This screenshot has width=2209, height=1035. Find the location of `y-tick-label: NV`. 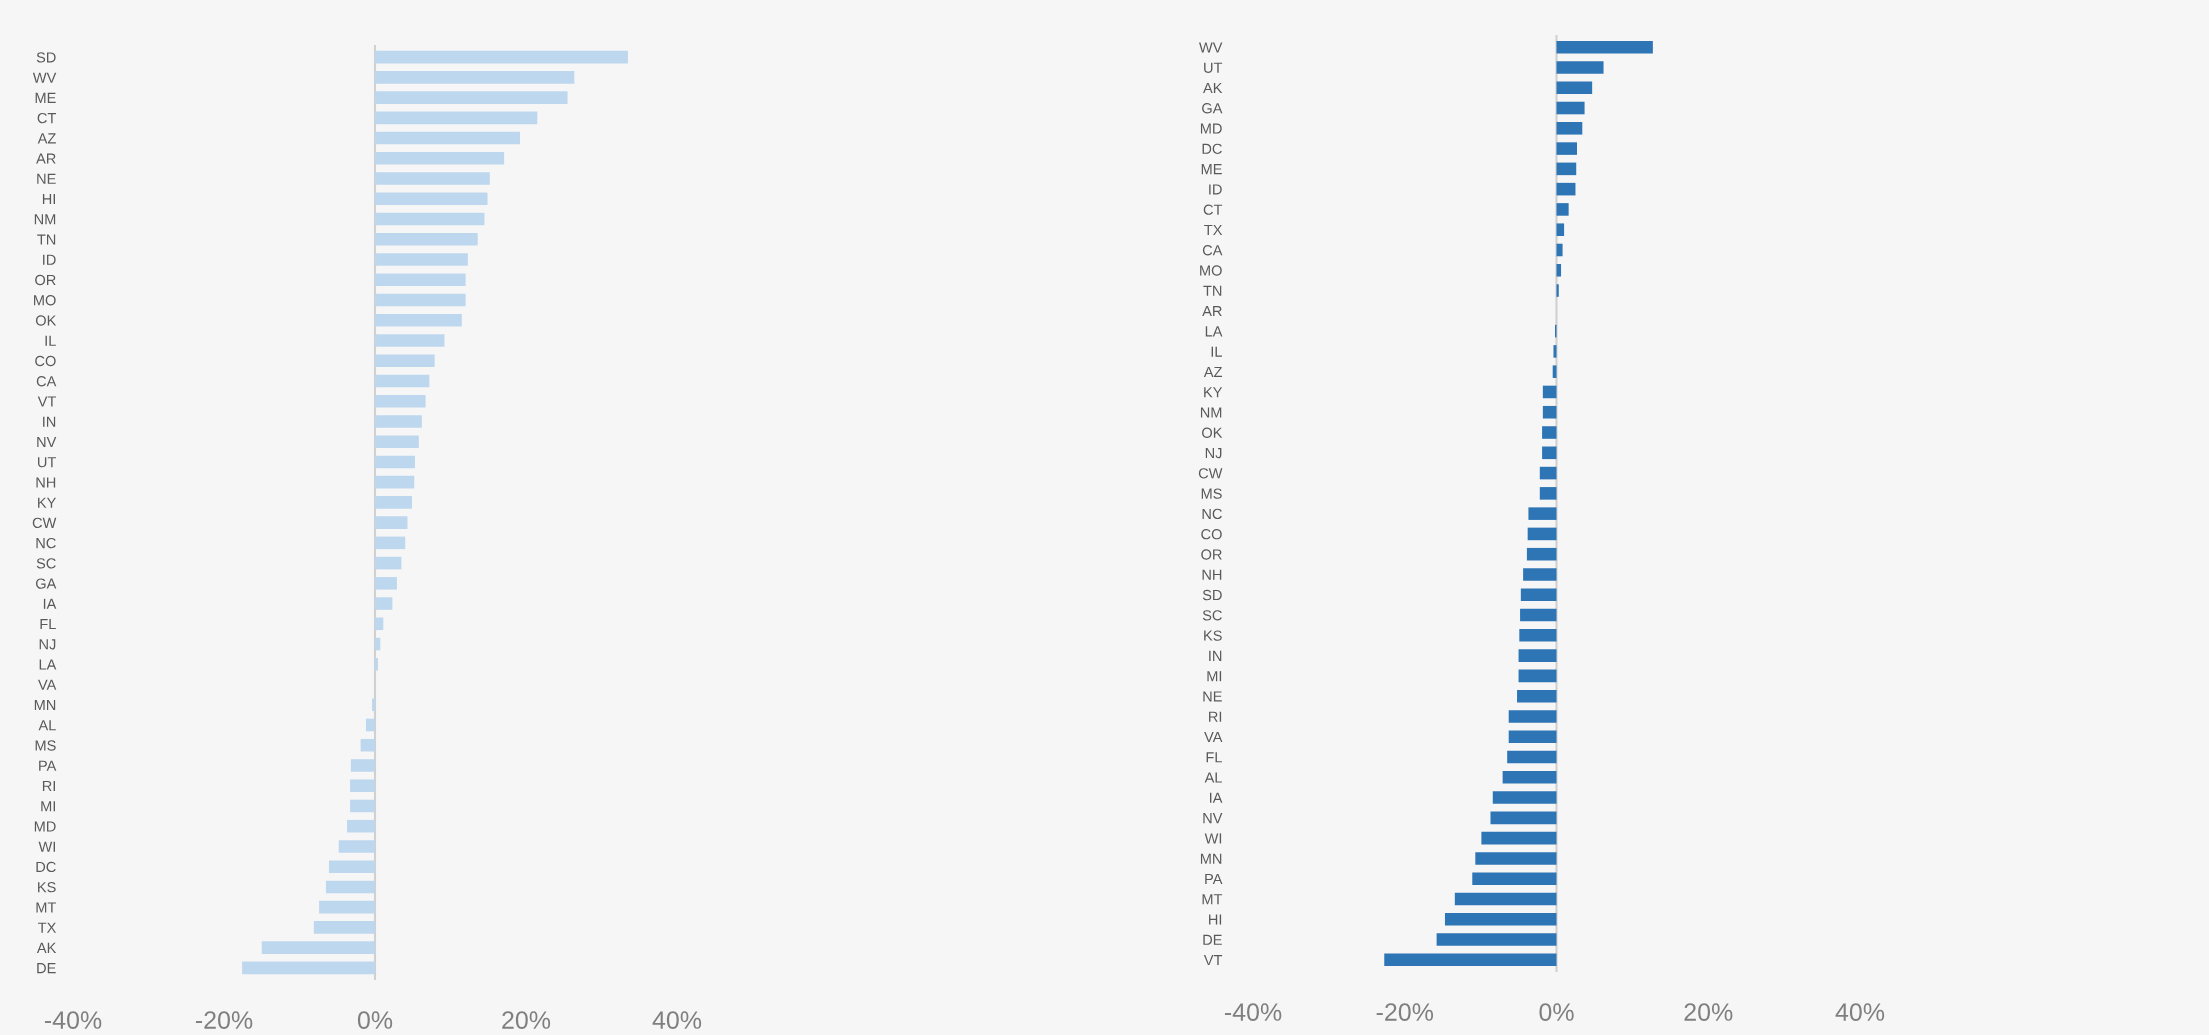

y-tick-label: NV is located at coordinates (1213, 818).